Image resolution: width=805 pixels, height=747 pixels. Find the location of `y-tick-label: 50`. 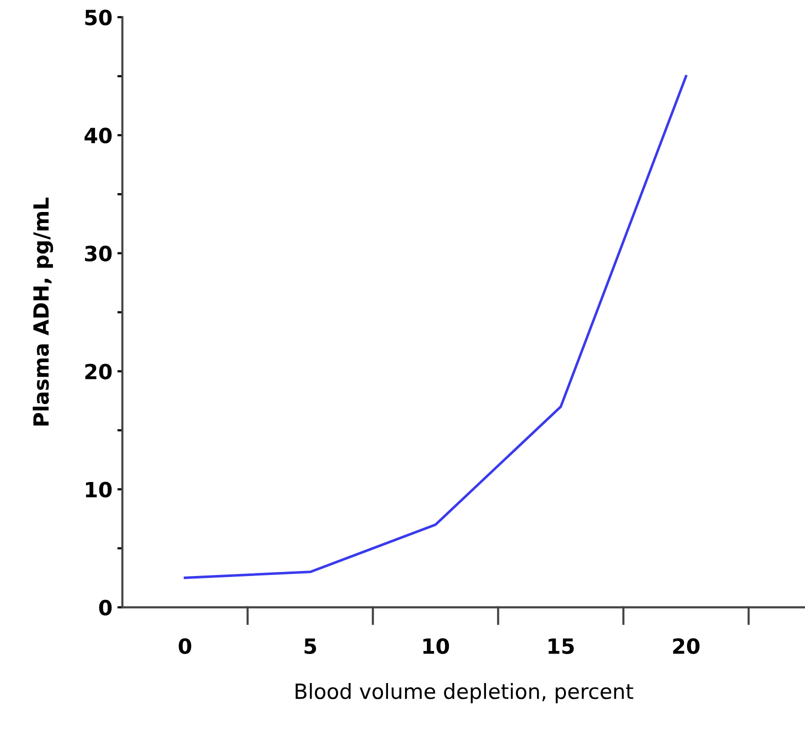

y-tick-label: 50 is located at coordinates (98, 18).